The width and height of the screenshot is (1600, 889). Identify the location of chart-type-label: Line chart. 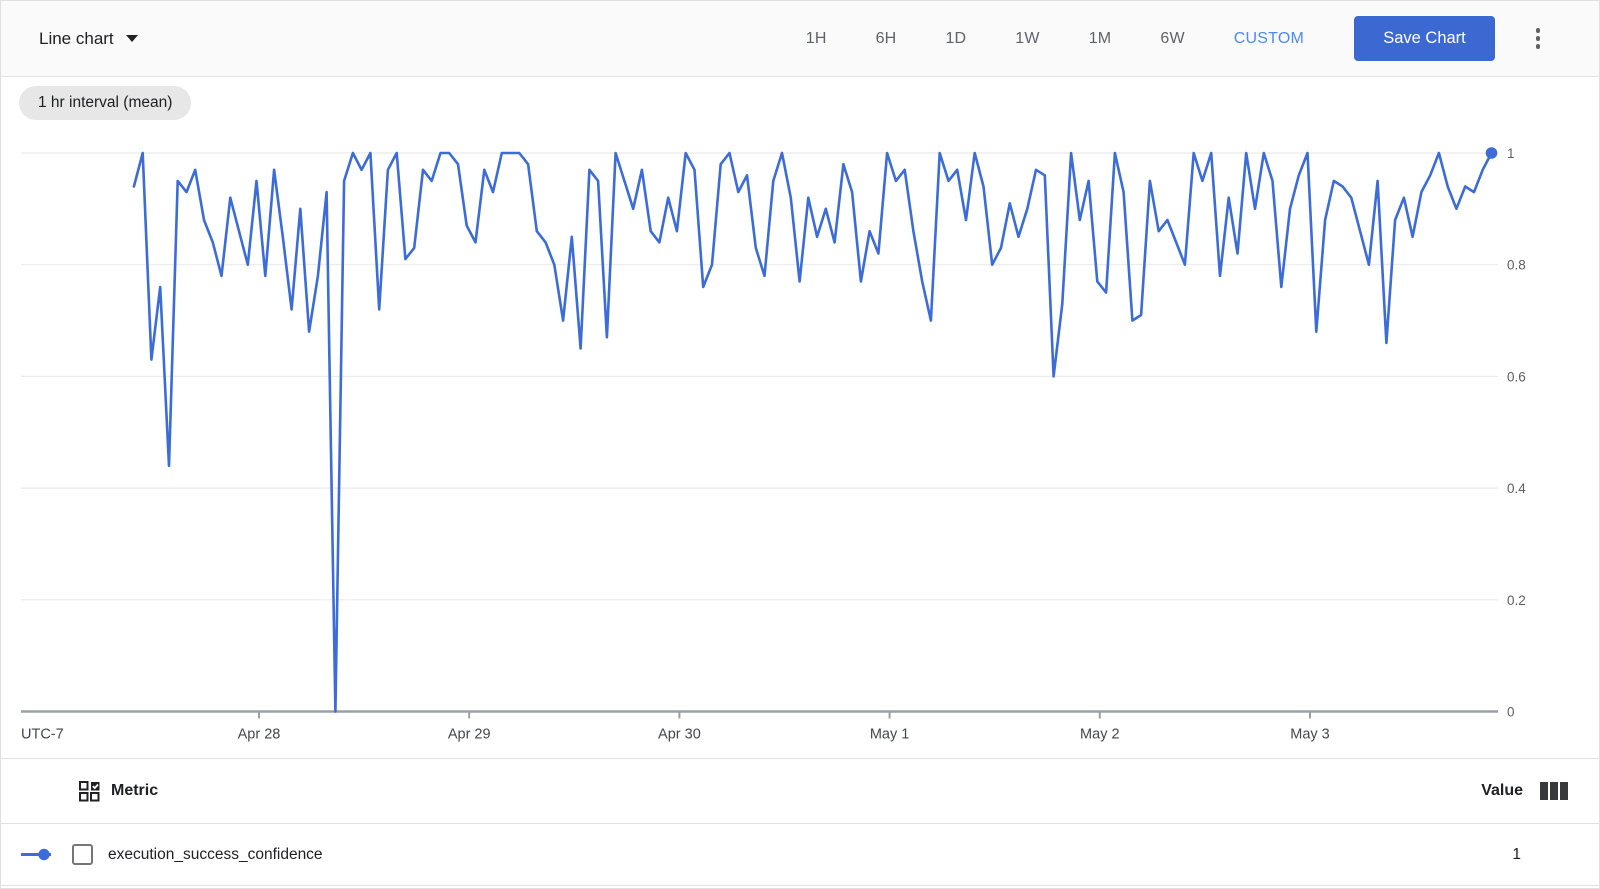
(76, 38).